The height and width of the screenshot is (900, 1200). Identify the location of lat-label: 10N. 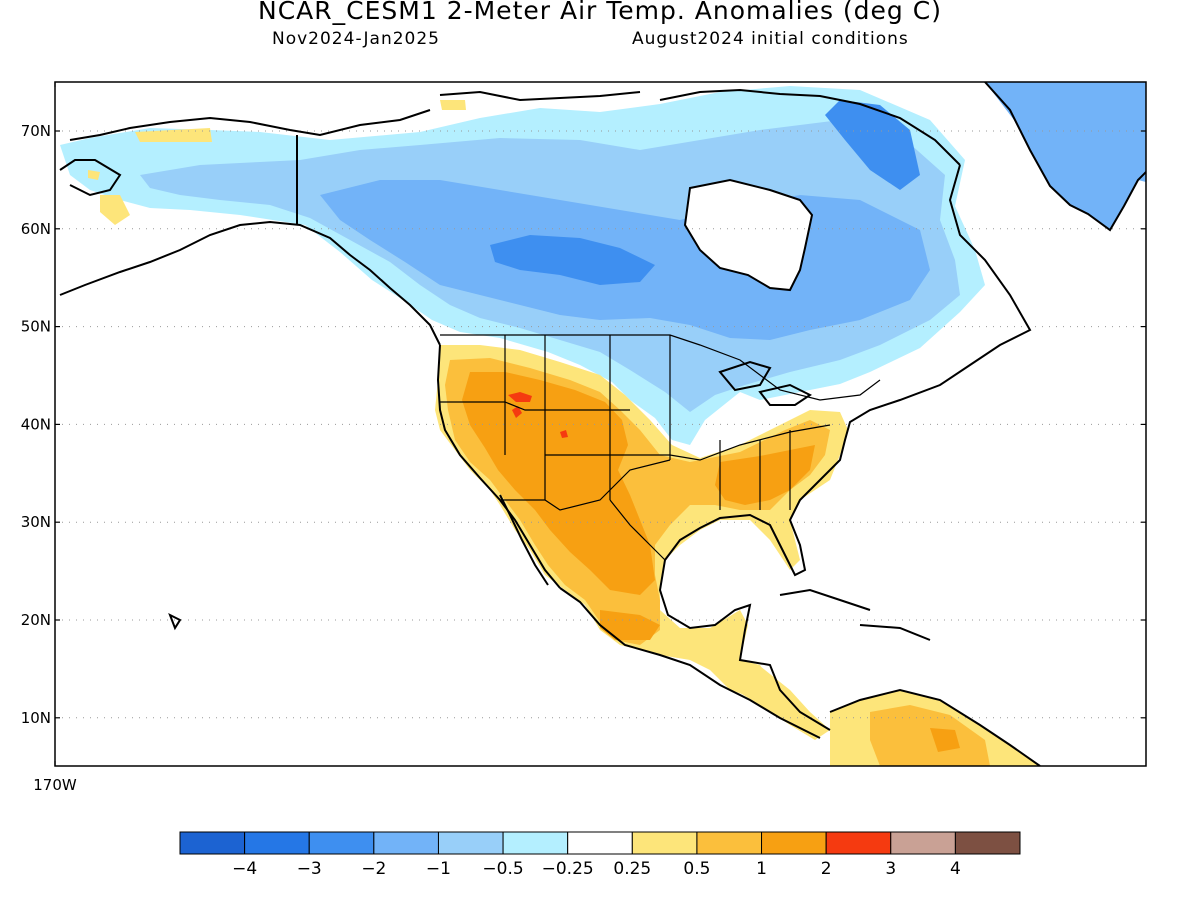
(36, 718).